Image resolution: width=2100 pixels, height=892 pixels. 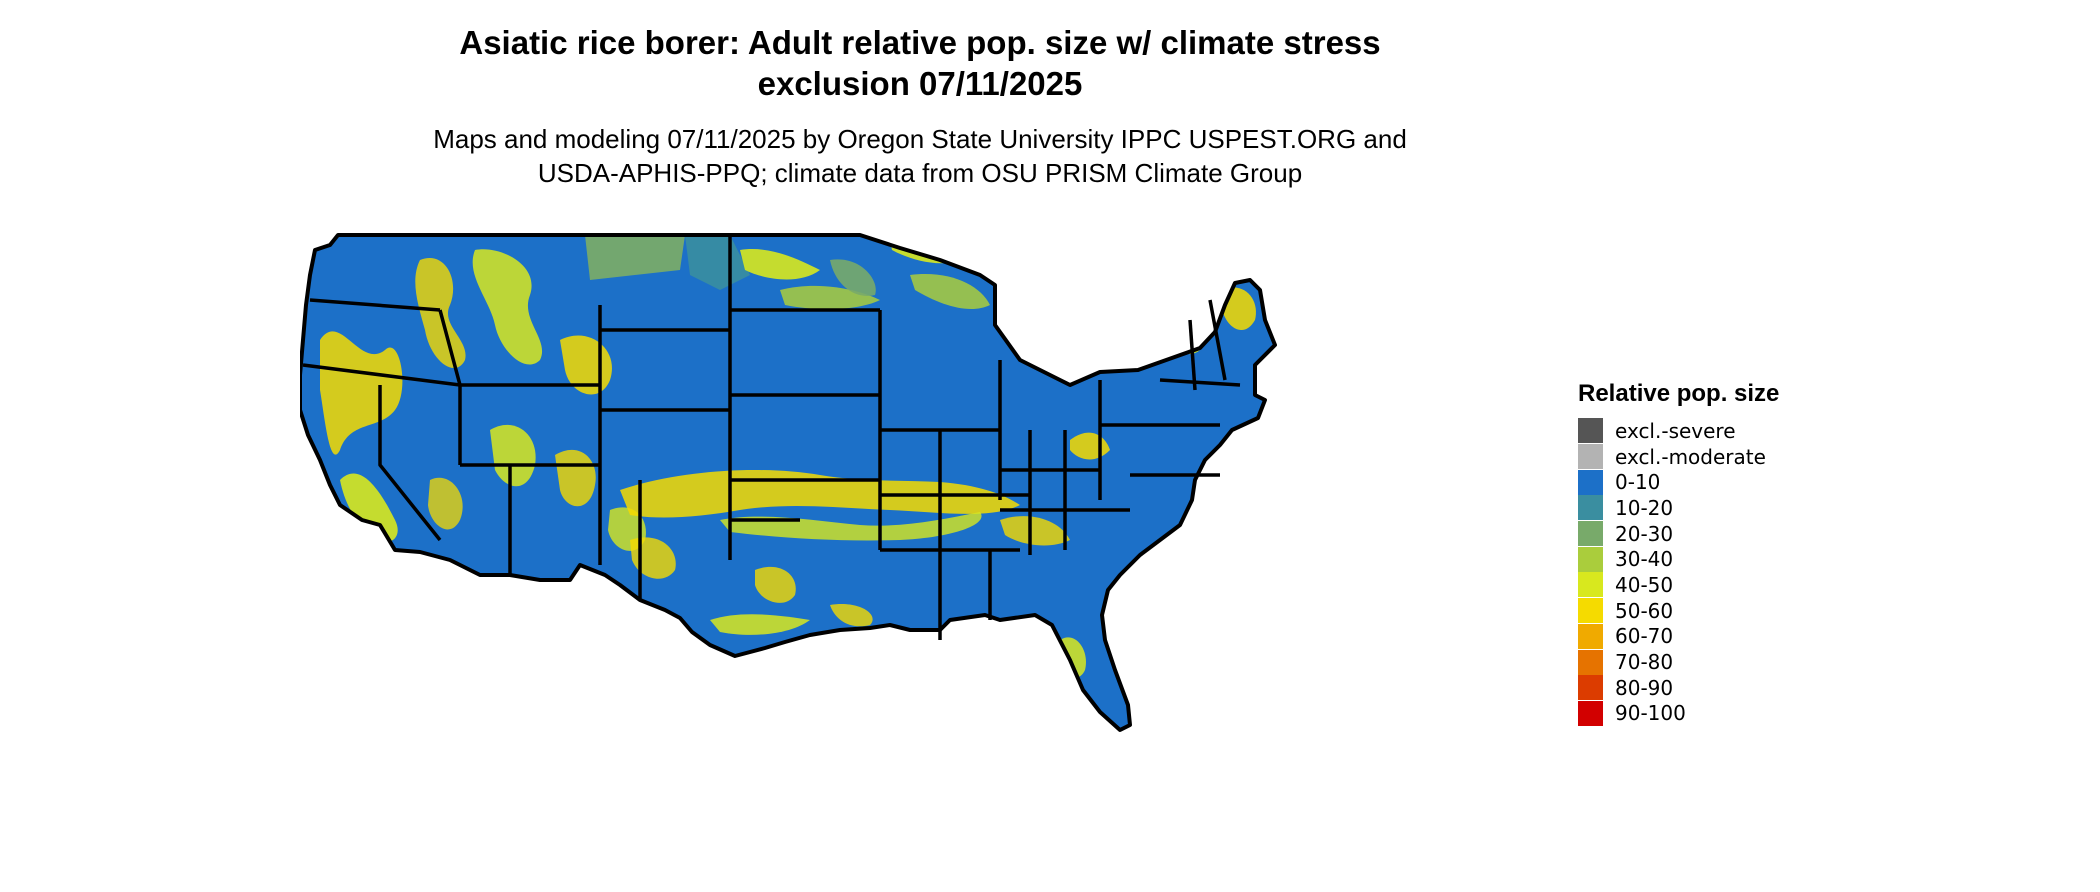 What do you see at coordinates (1644, 507) in the screenshot?
I see `legend-label: 10-20` at bounding box center [1644, 507].